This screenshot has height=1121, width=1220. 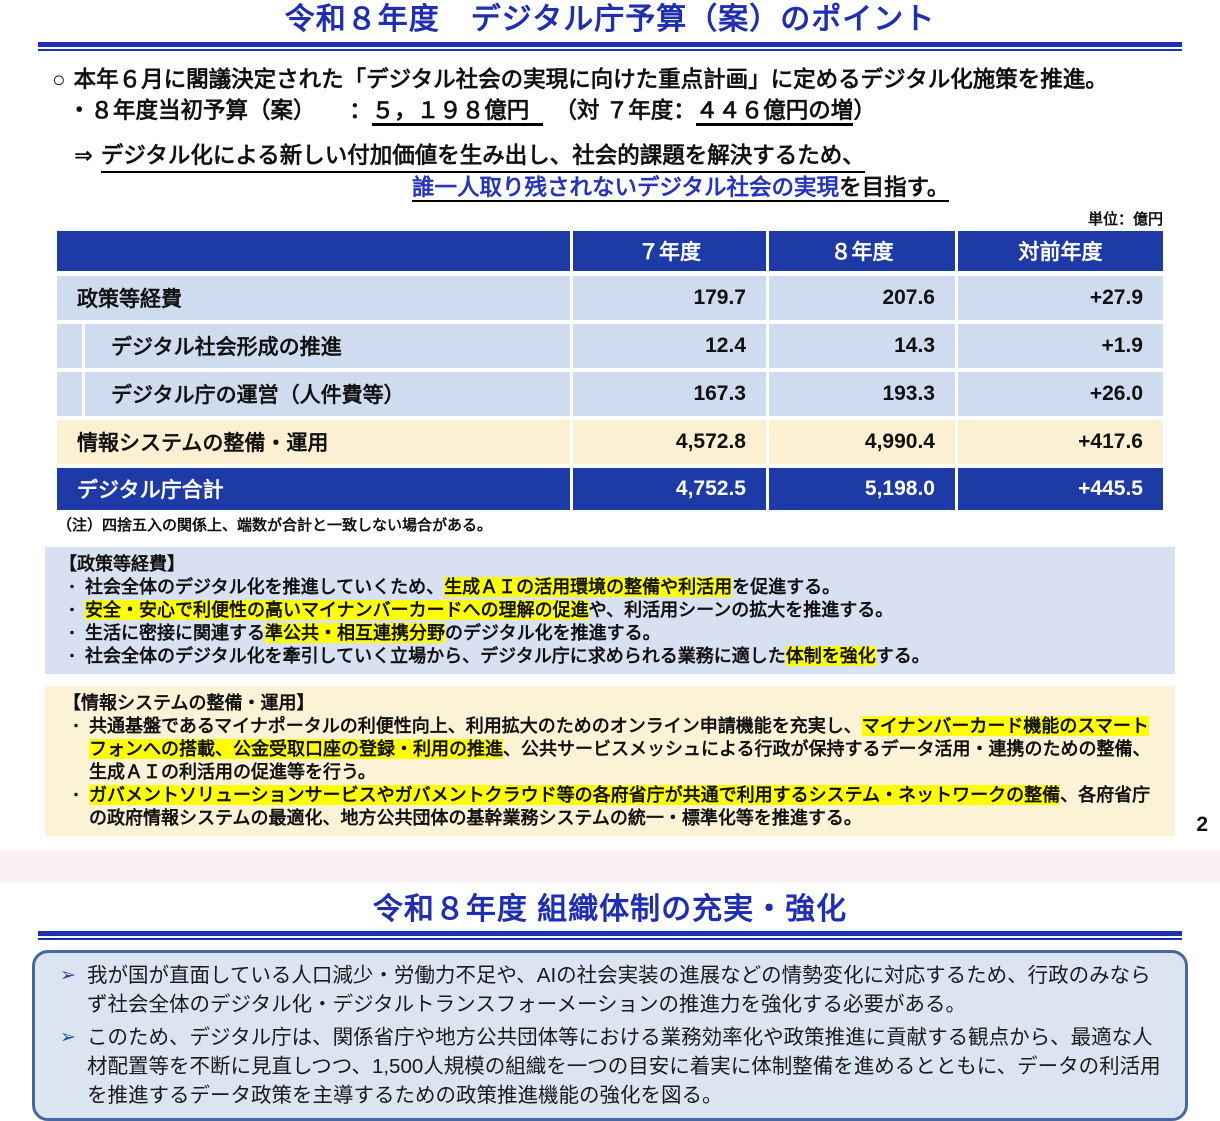 What do you see at coordinates (1125, 219) in the screenshot?
I see `table-unit-label: 単位：億円` at bounding box center [1125, 219].